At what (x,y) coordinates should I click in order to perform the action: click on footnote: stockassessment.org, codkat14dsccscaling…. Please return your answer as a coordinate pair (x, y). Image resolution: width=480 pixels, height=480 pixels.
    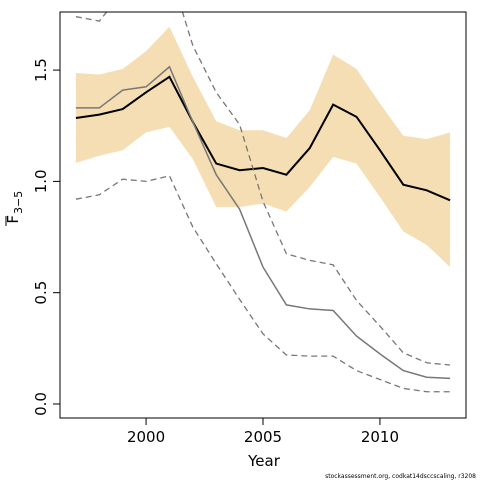
    Looking at the image, I should click on (400, 476).